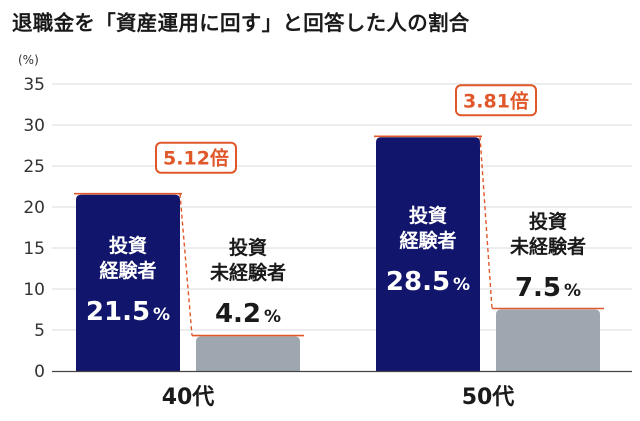 The height and width of the screenshot is (421, 640). What do you see at coordinates (34, 208) in the screenshot?
I see `y-tick-label: 20` at bounding box center [34, 208].